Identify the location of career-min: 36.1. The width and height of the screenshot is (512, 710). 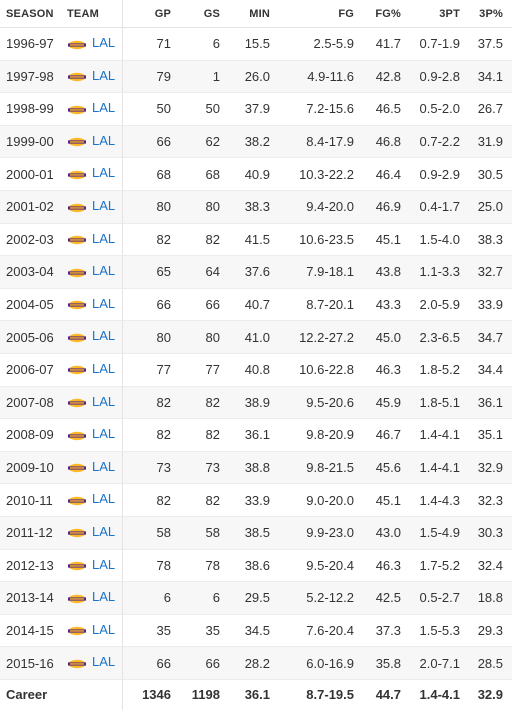
(245, 694).